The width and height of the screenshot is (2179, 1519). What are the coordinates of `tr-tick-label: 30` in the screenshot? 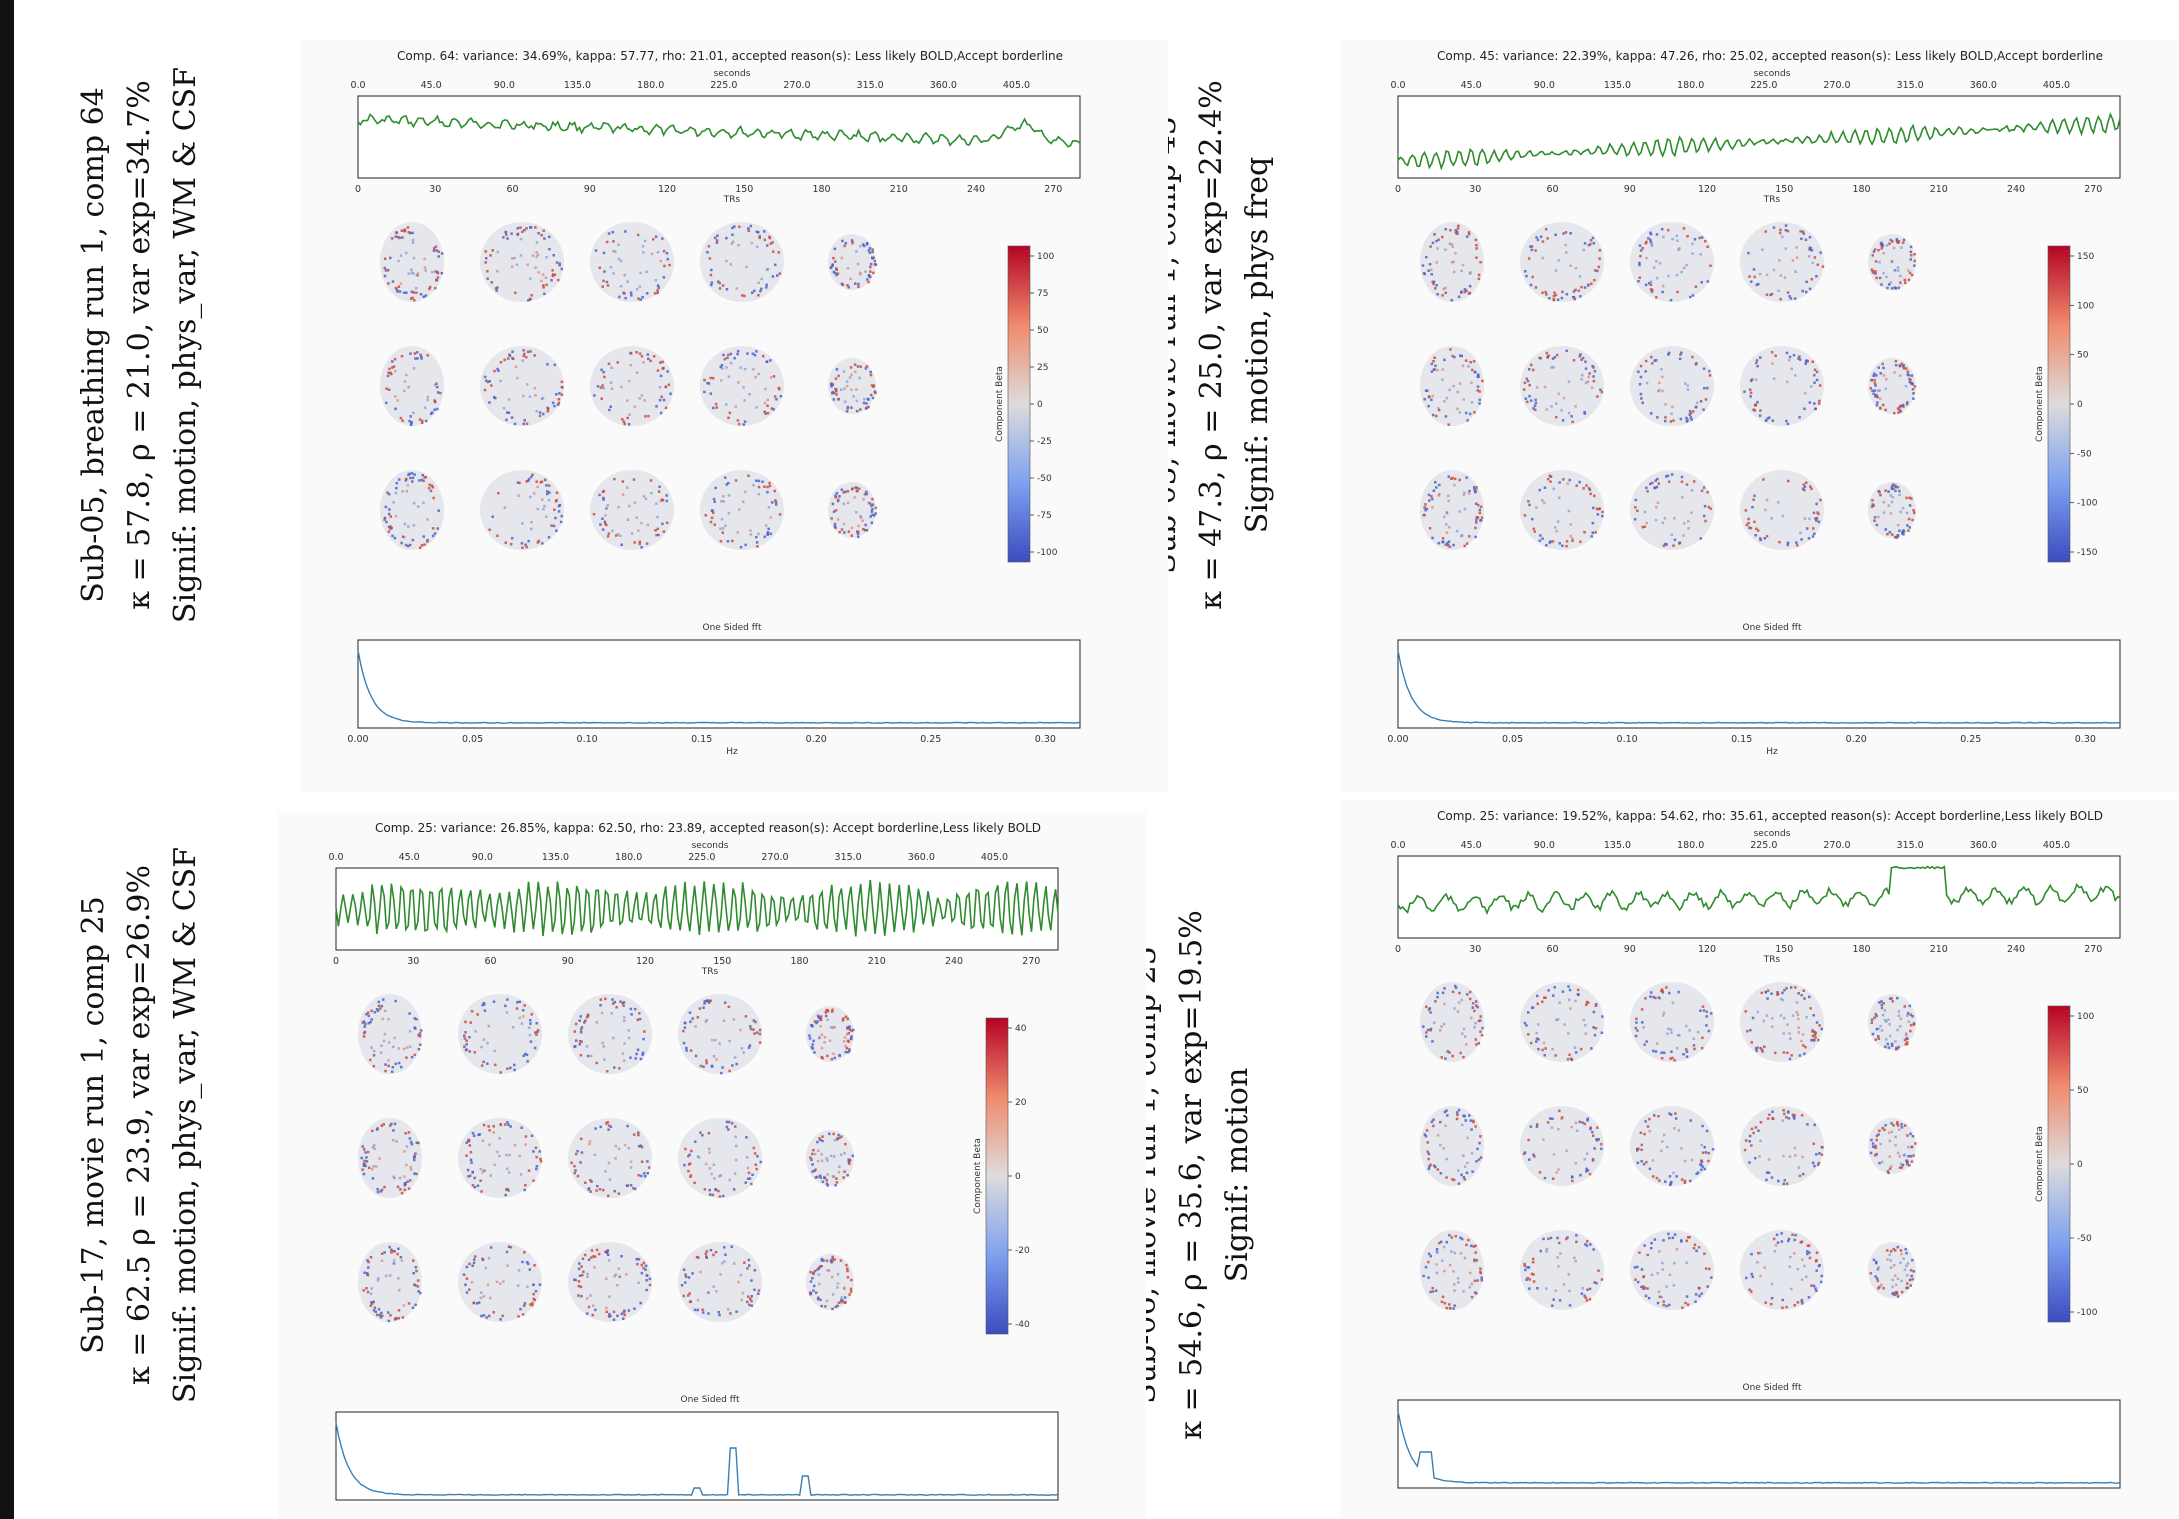 It's located at (1475, 949).